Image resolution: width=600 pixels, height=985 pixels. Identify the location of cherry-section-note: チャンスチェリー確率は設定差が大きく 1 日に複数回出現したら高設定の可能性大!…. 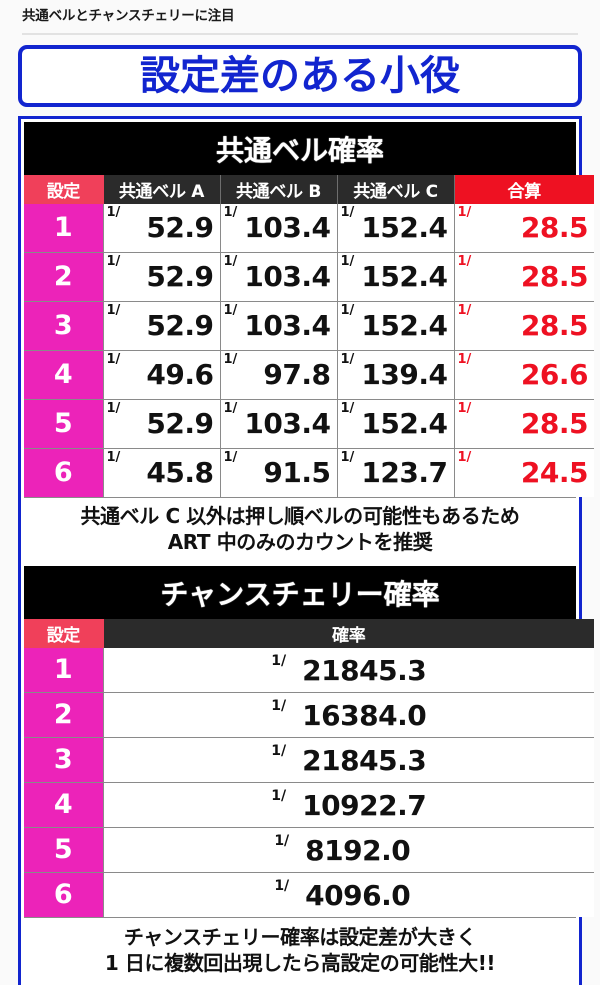
(300, 950).